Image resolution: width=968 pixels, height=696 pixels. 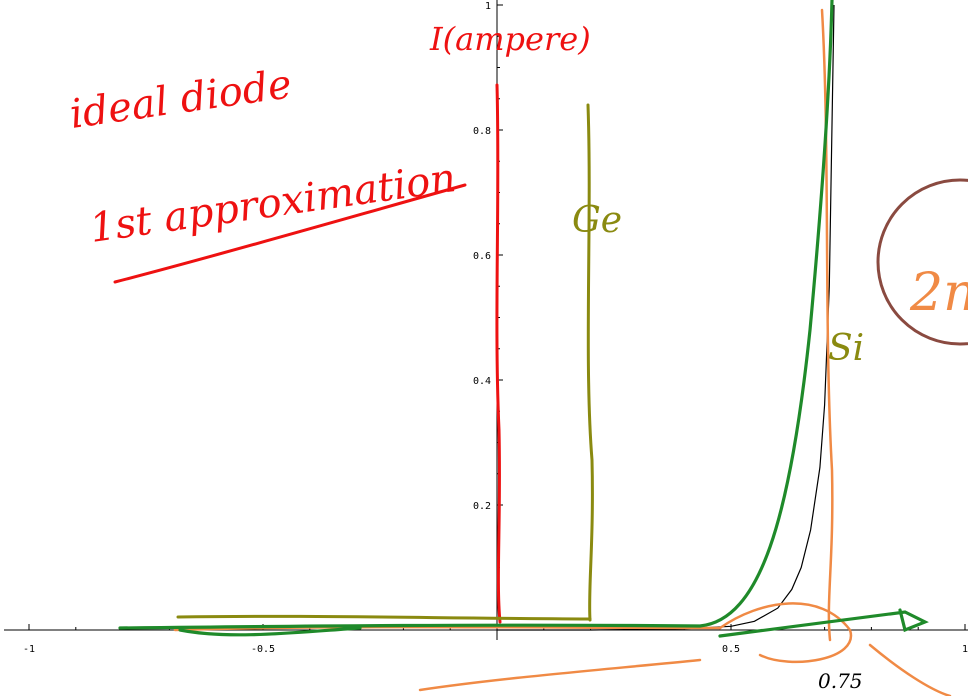 I want to click on y-tick-label: 1, so click(x=488, y=6).